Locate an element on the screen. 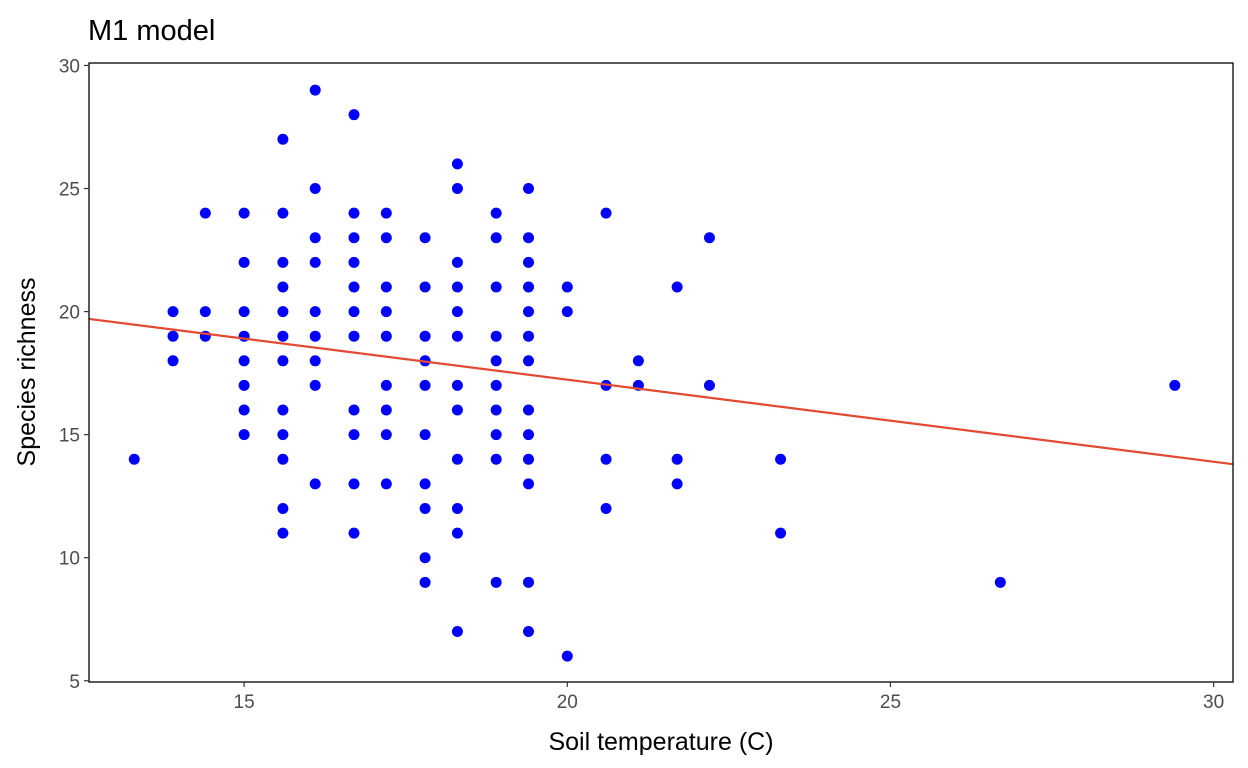 The image size is (1248, 768). y-axis-ticks: 5 10 15 20 25 30 is located at coordinates (74, 374).